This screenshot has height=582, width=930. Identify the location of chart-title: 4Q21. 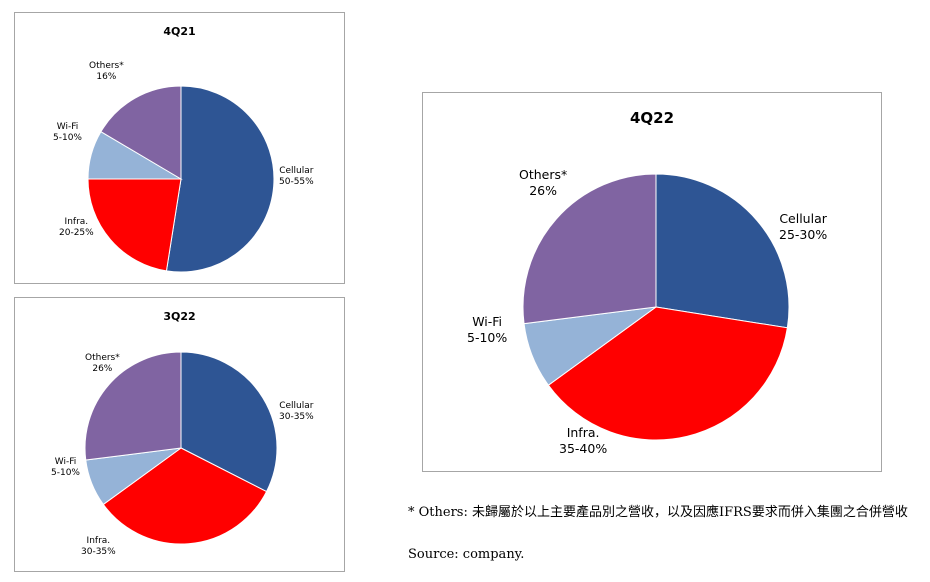
(179, 31).